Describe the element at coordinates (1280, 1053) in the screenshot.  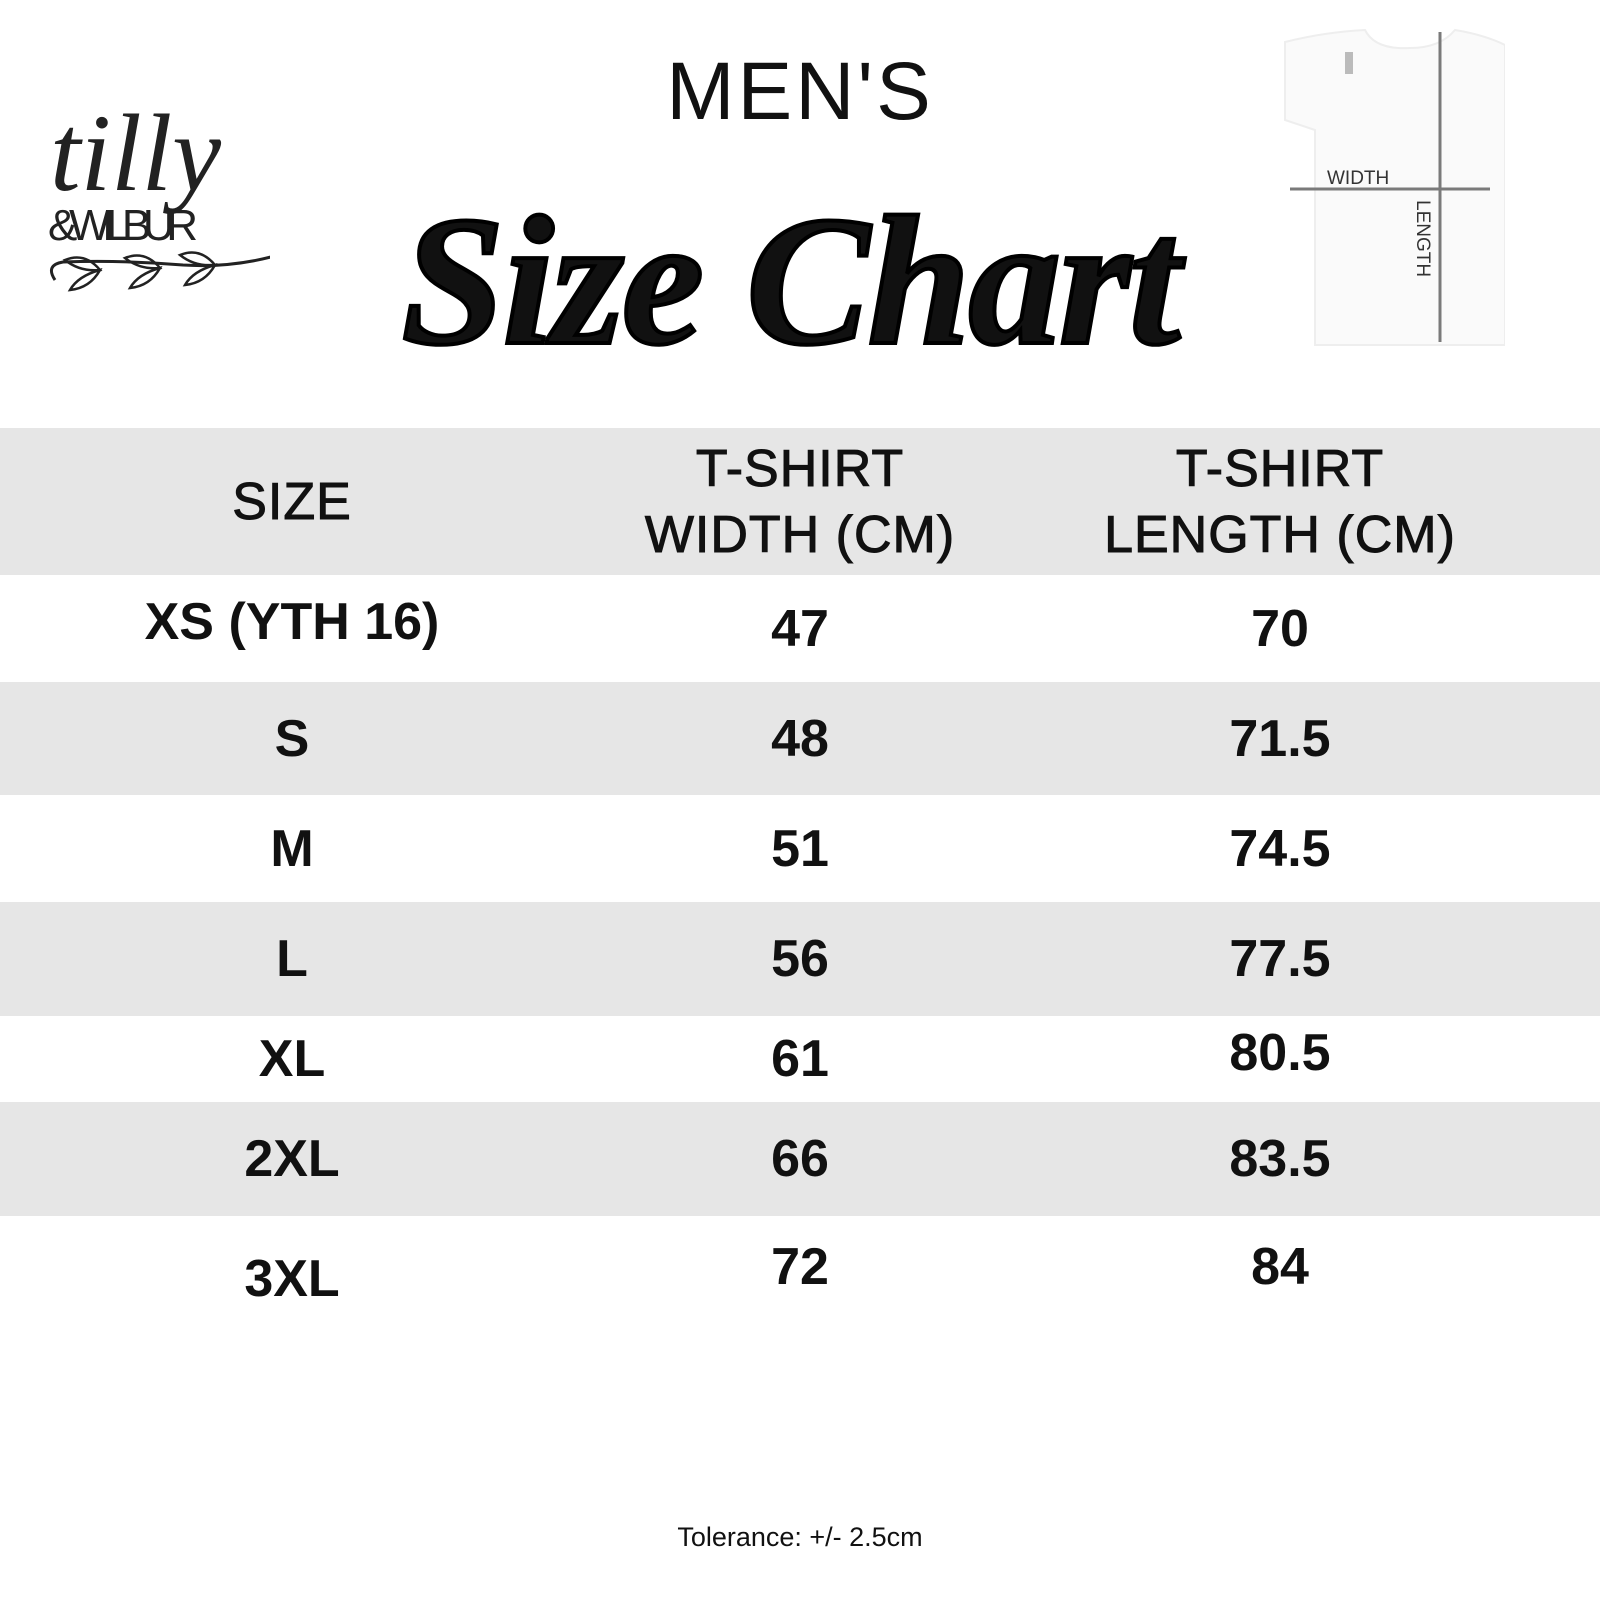
I see `length-cell: 80.5` at that location.